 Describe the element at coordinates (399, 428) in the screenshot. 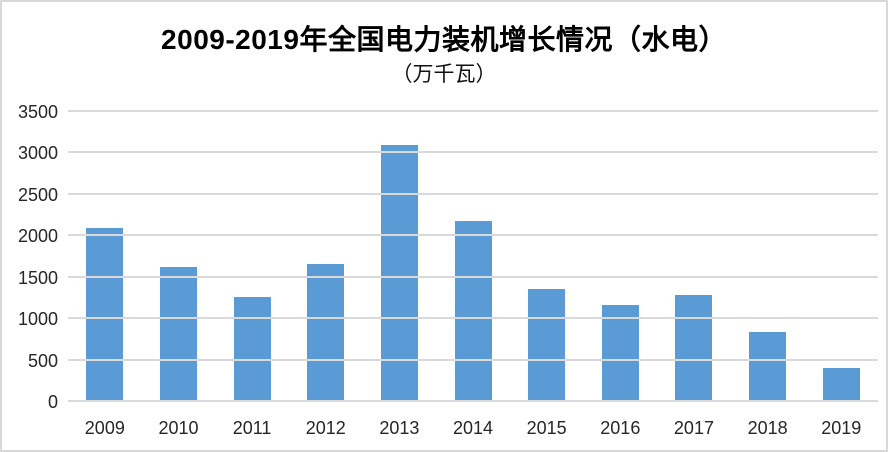

I see `x-tick-label-2013: 2013` at that location.